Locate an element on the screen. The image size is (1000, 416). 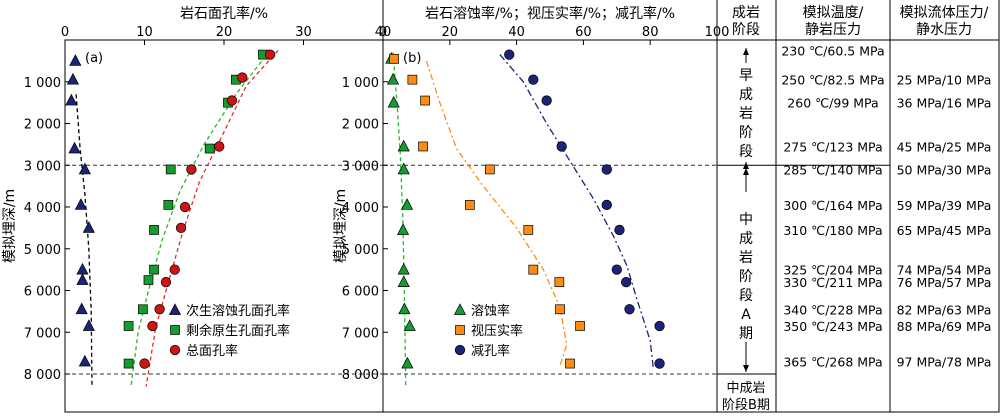
y-axis-title: 模拟埋深/m is located at coordinates (10, 226).